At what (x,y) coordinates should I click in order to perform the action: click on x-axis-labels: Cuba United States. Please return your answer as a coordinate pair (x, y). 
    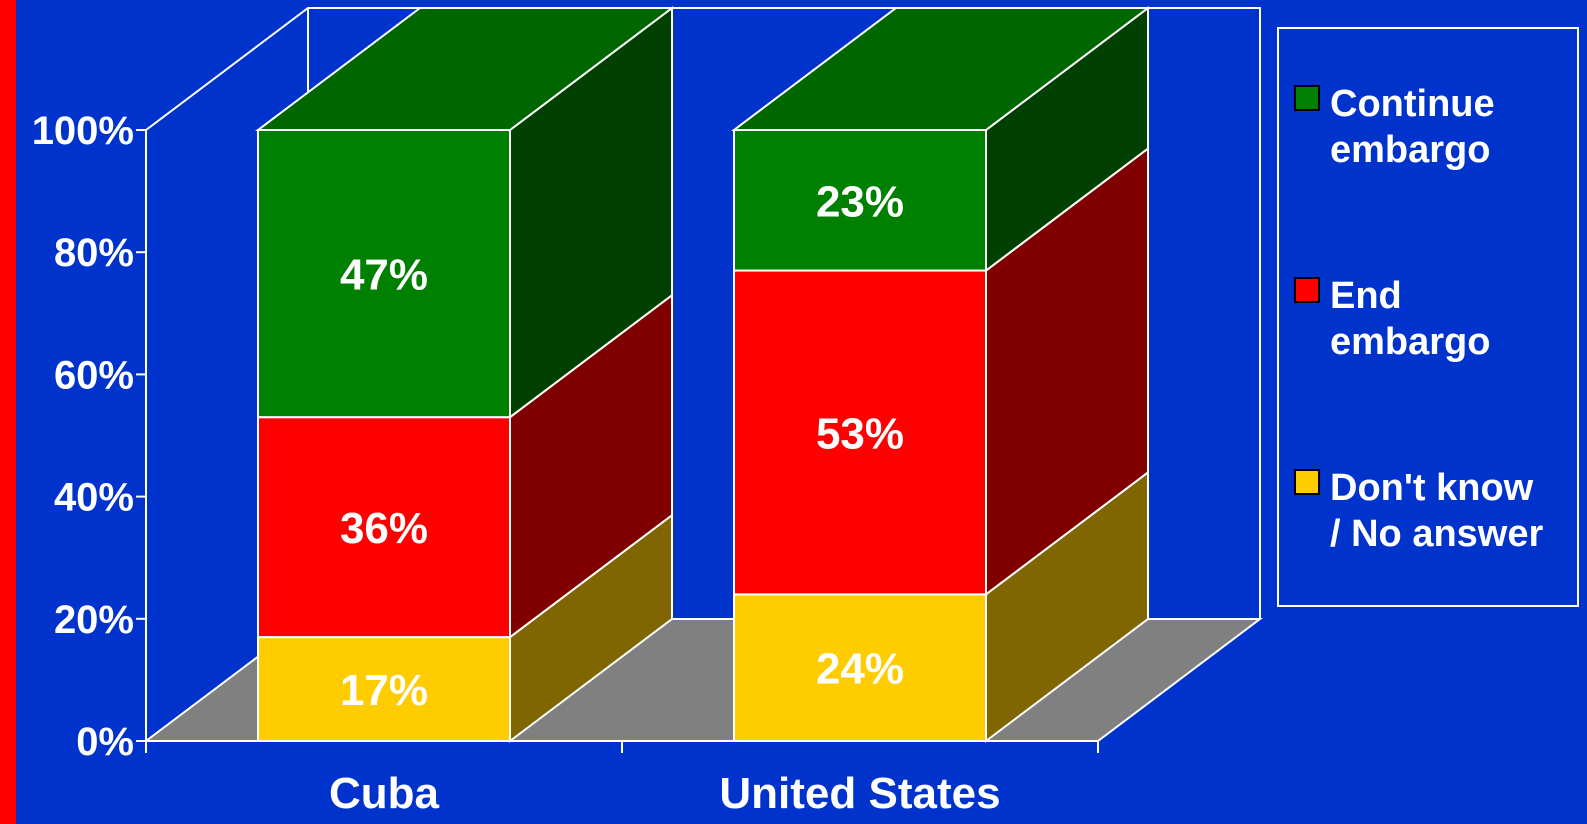
    Looking at the image, I should click on (665, 793).